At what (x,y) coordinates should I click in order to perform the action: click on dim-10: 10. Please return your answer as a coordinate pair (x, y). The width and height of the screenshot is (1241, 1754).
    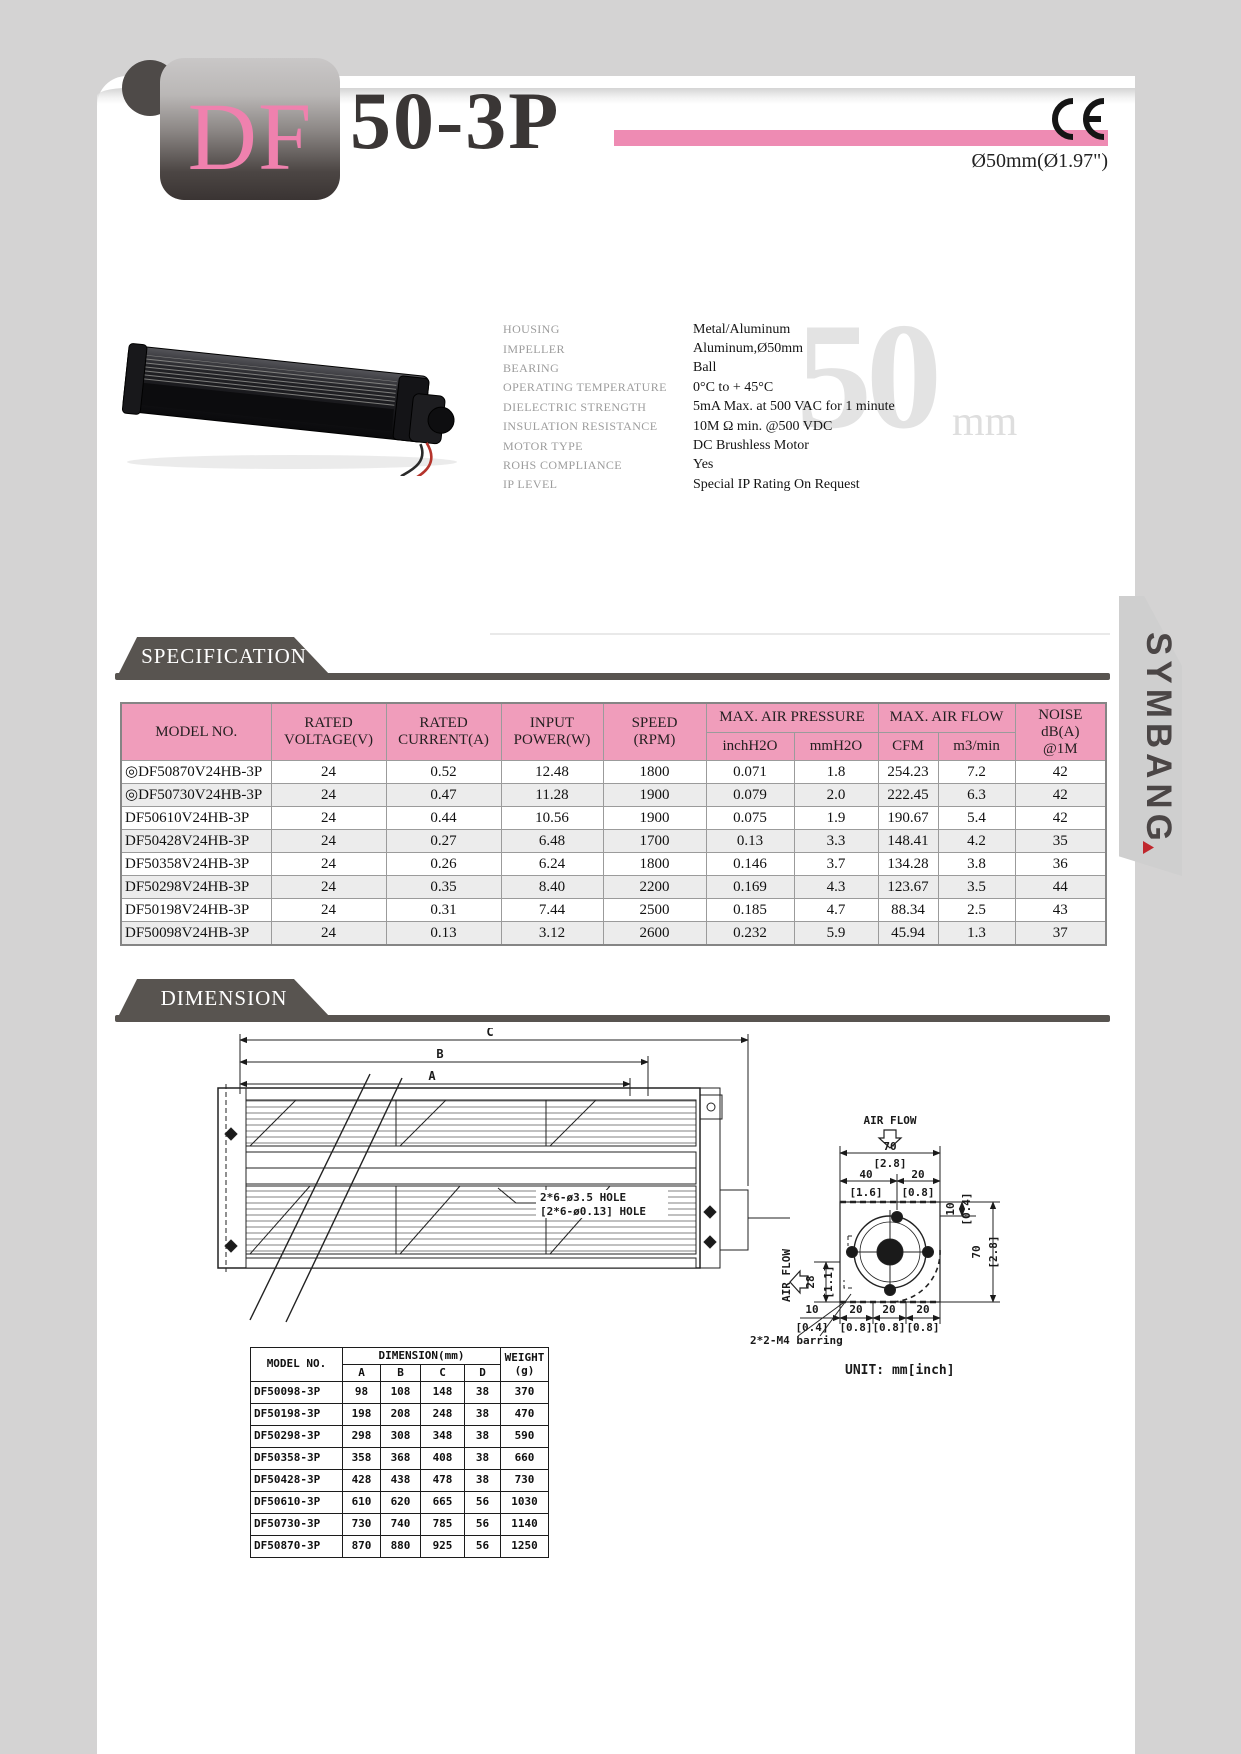
    Looking at the image, I should click on (950, 1208).